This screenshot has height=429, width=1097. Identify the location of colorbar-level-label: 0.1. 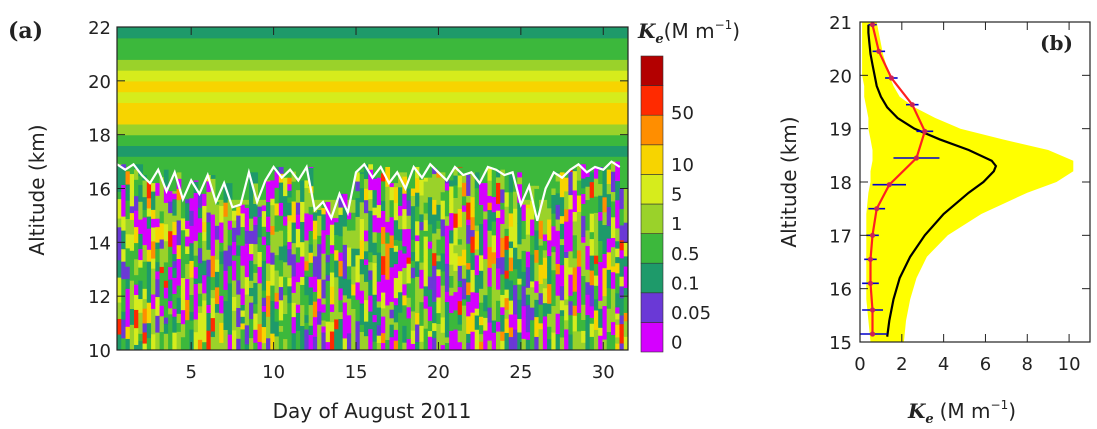
(685, 283).